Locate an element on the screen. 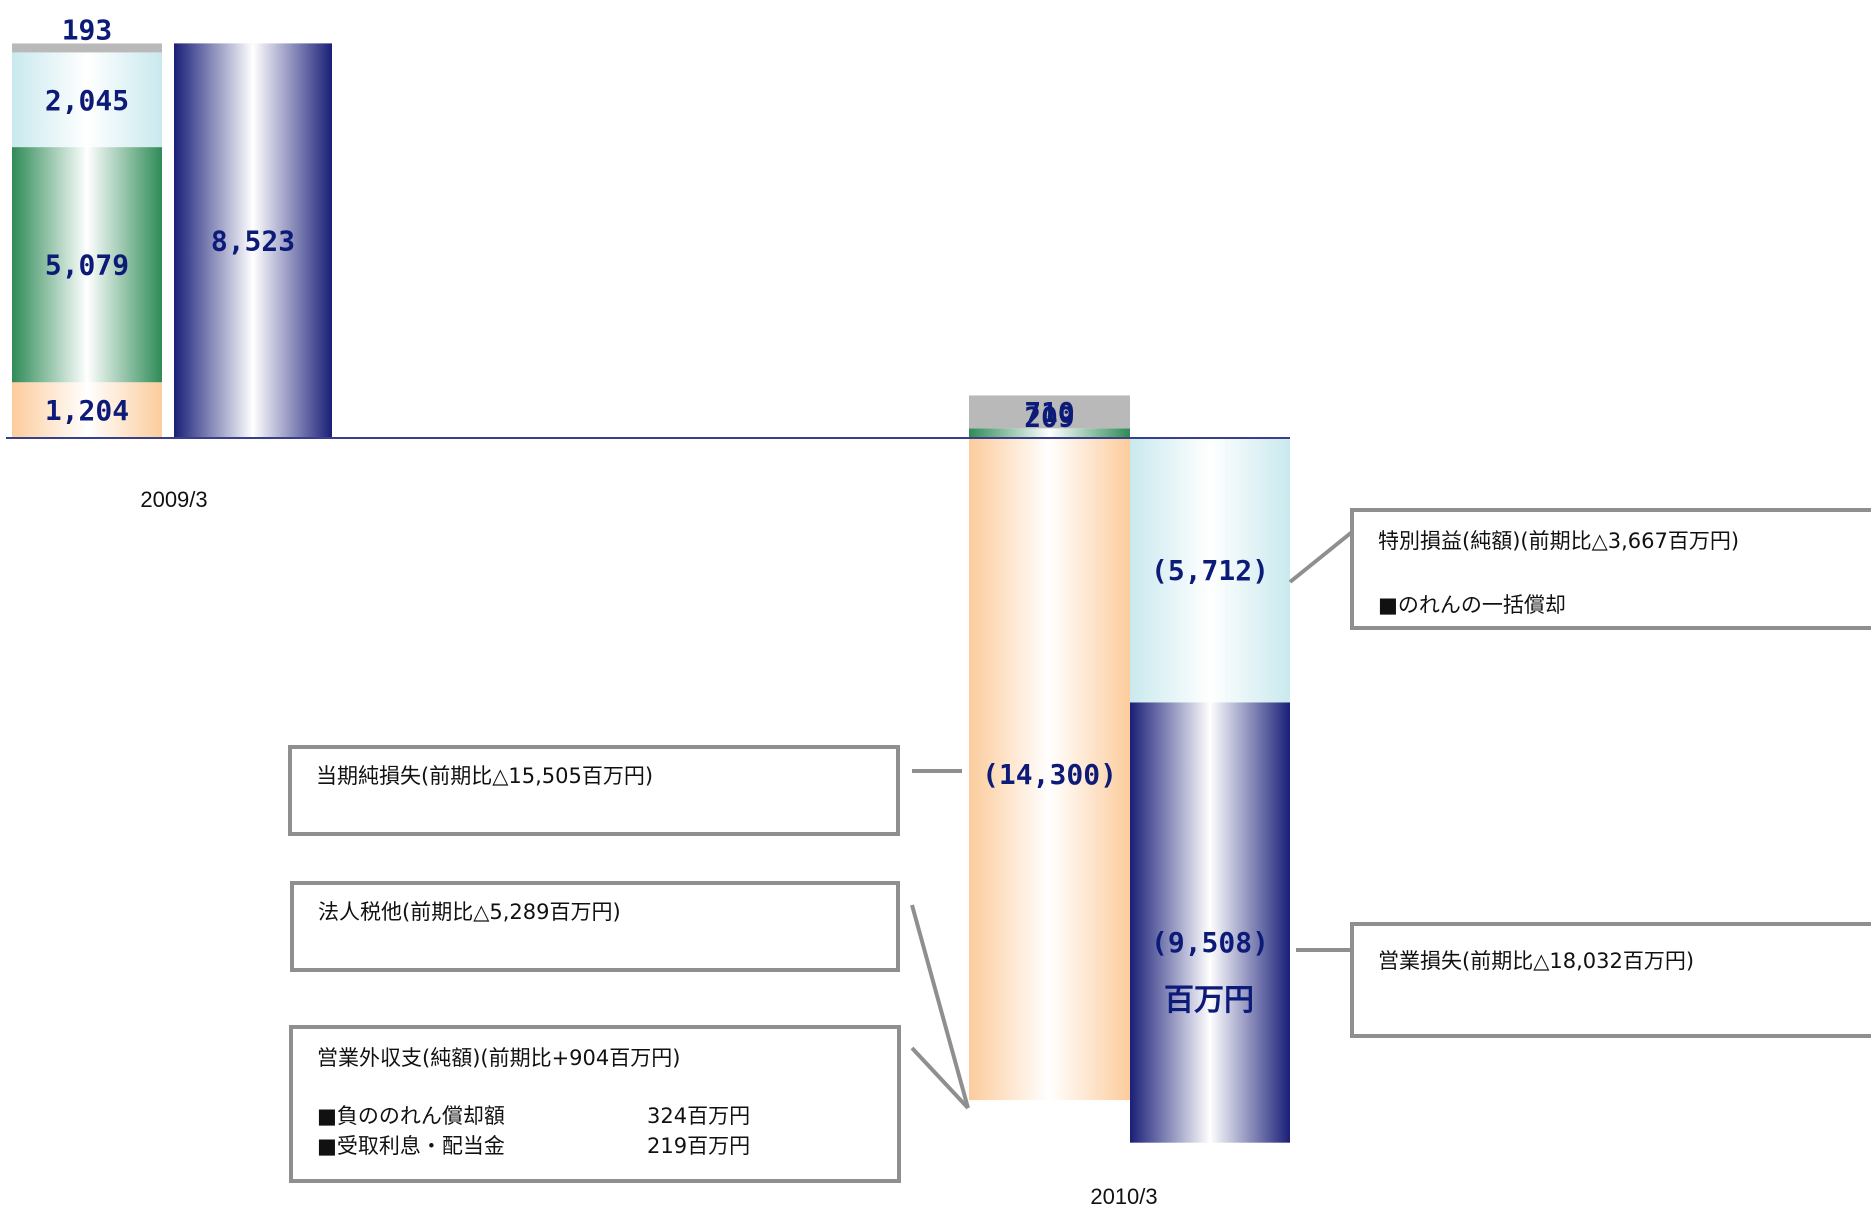  annotation-tax: 法人税他(前期比△5,289百万円) is located at coordinates (595, 926).